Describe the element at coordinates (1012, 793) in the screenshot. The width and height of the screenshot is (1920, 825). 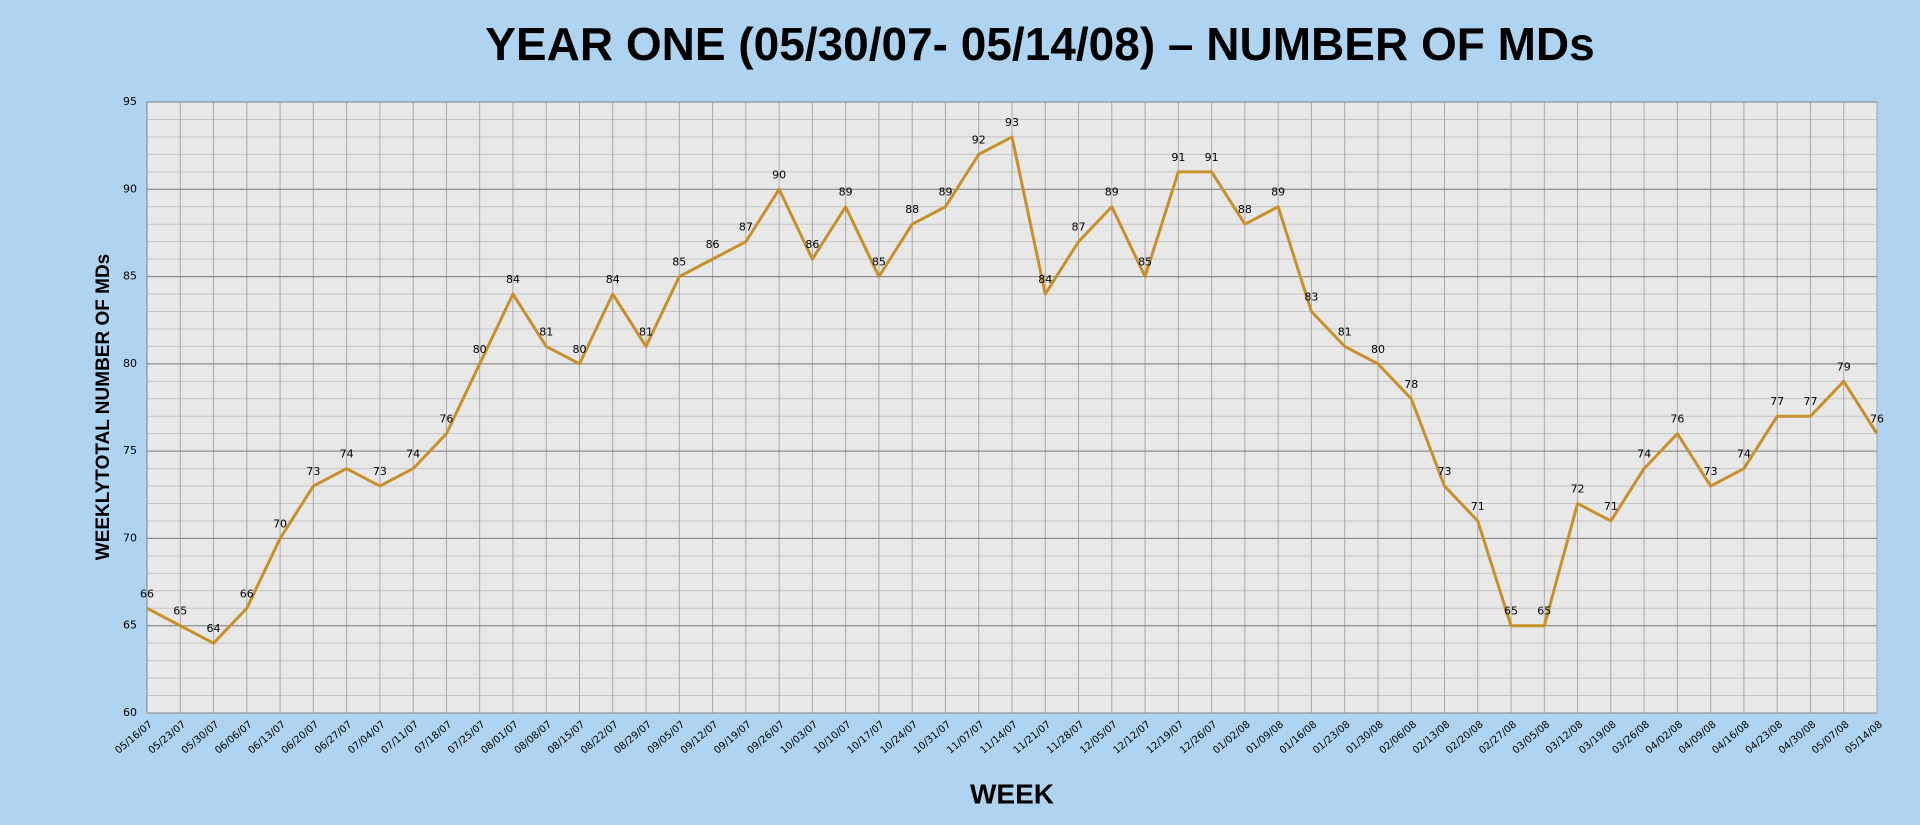
I see `x-axis-title: WEEK` at that location.